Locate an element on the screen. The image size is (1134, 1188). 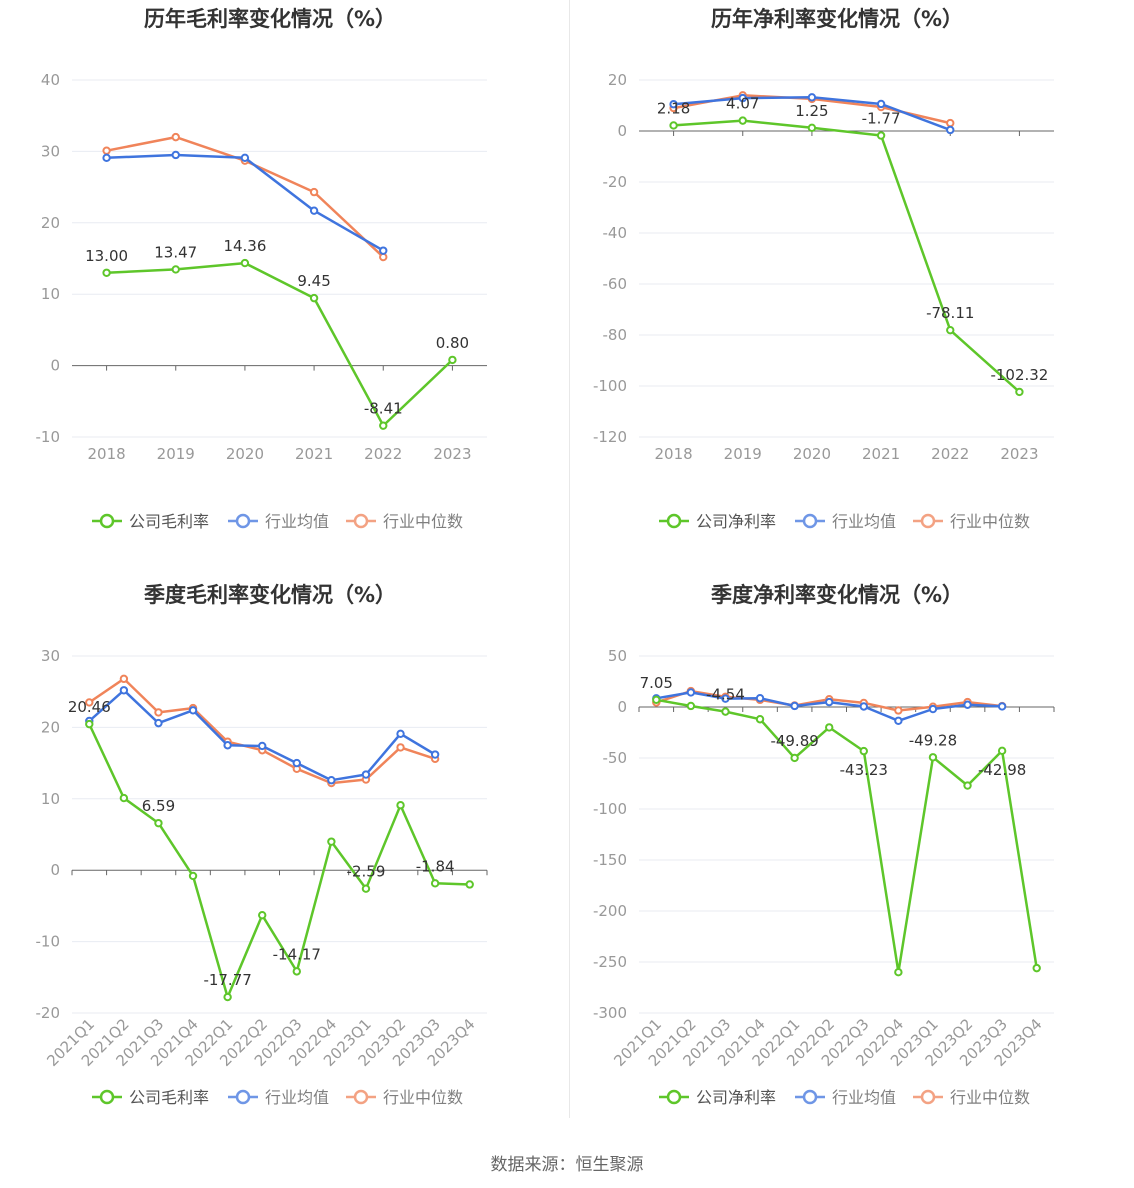
y-tick-label: 30 is located at coordinates (50, 151).